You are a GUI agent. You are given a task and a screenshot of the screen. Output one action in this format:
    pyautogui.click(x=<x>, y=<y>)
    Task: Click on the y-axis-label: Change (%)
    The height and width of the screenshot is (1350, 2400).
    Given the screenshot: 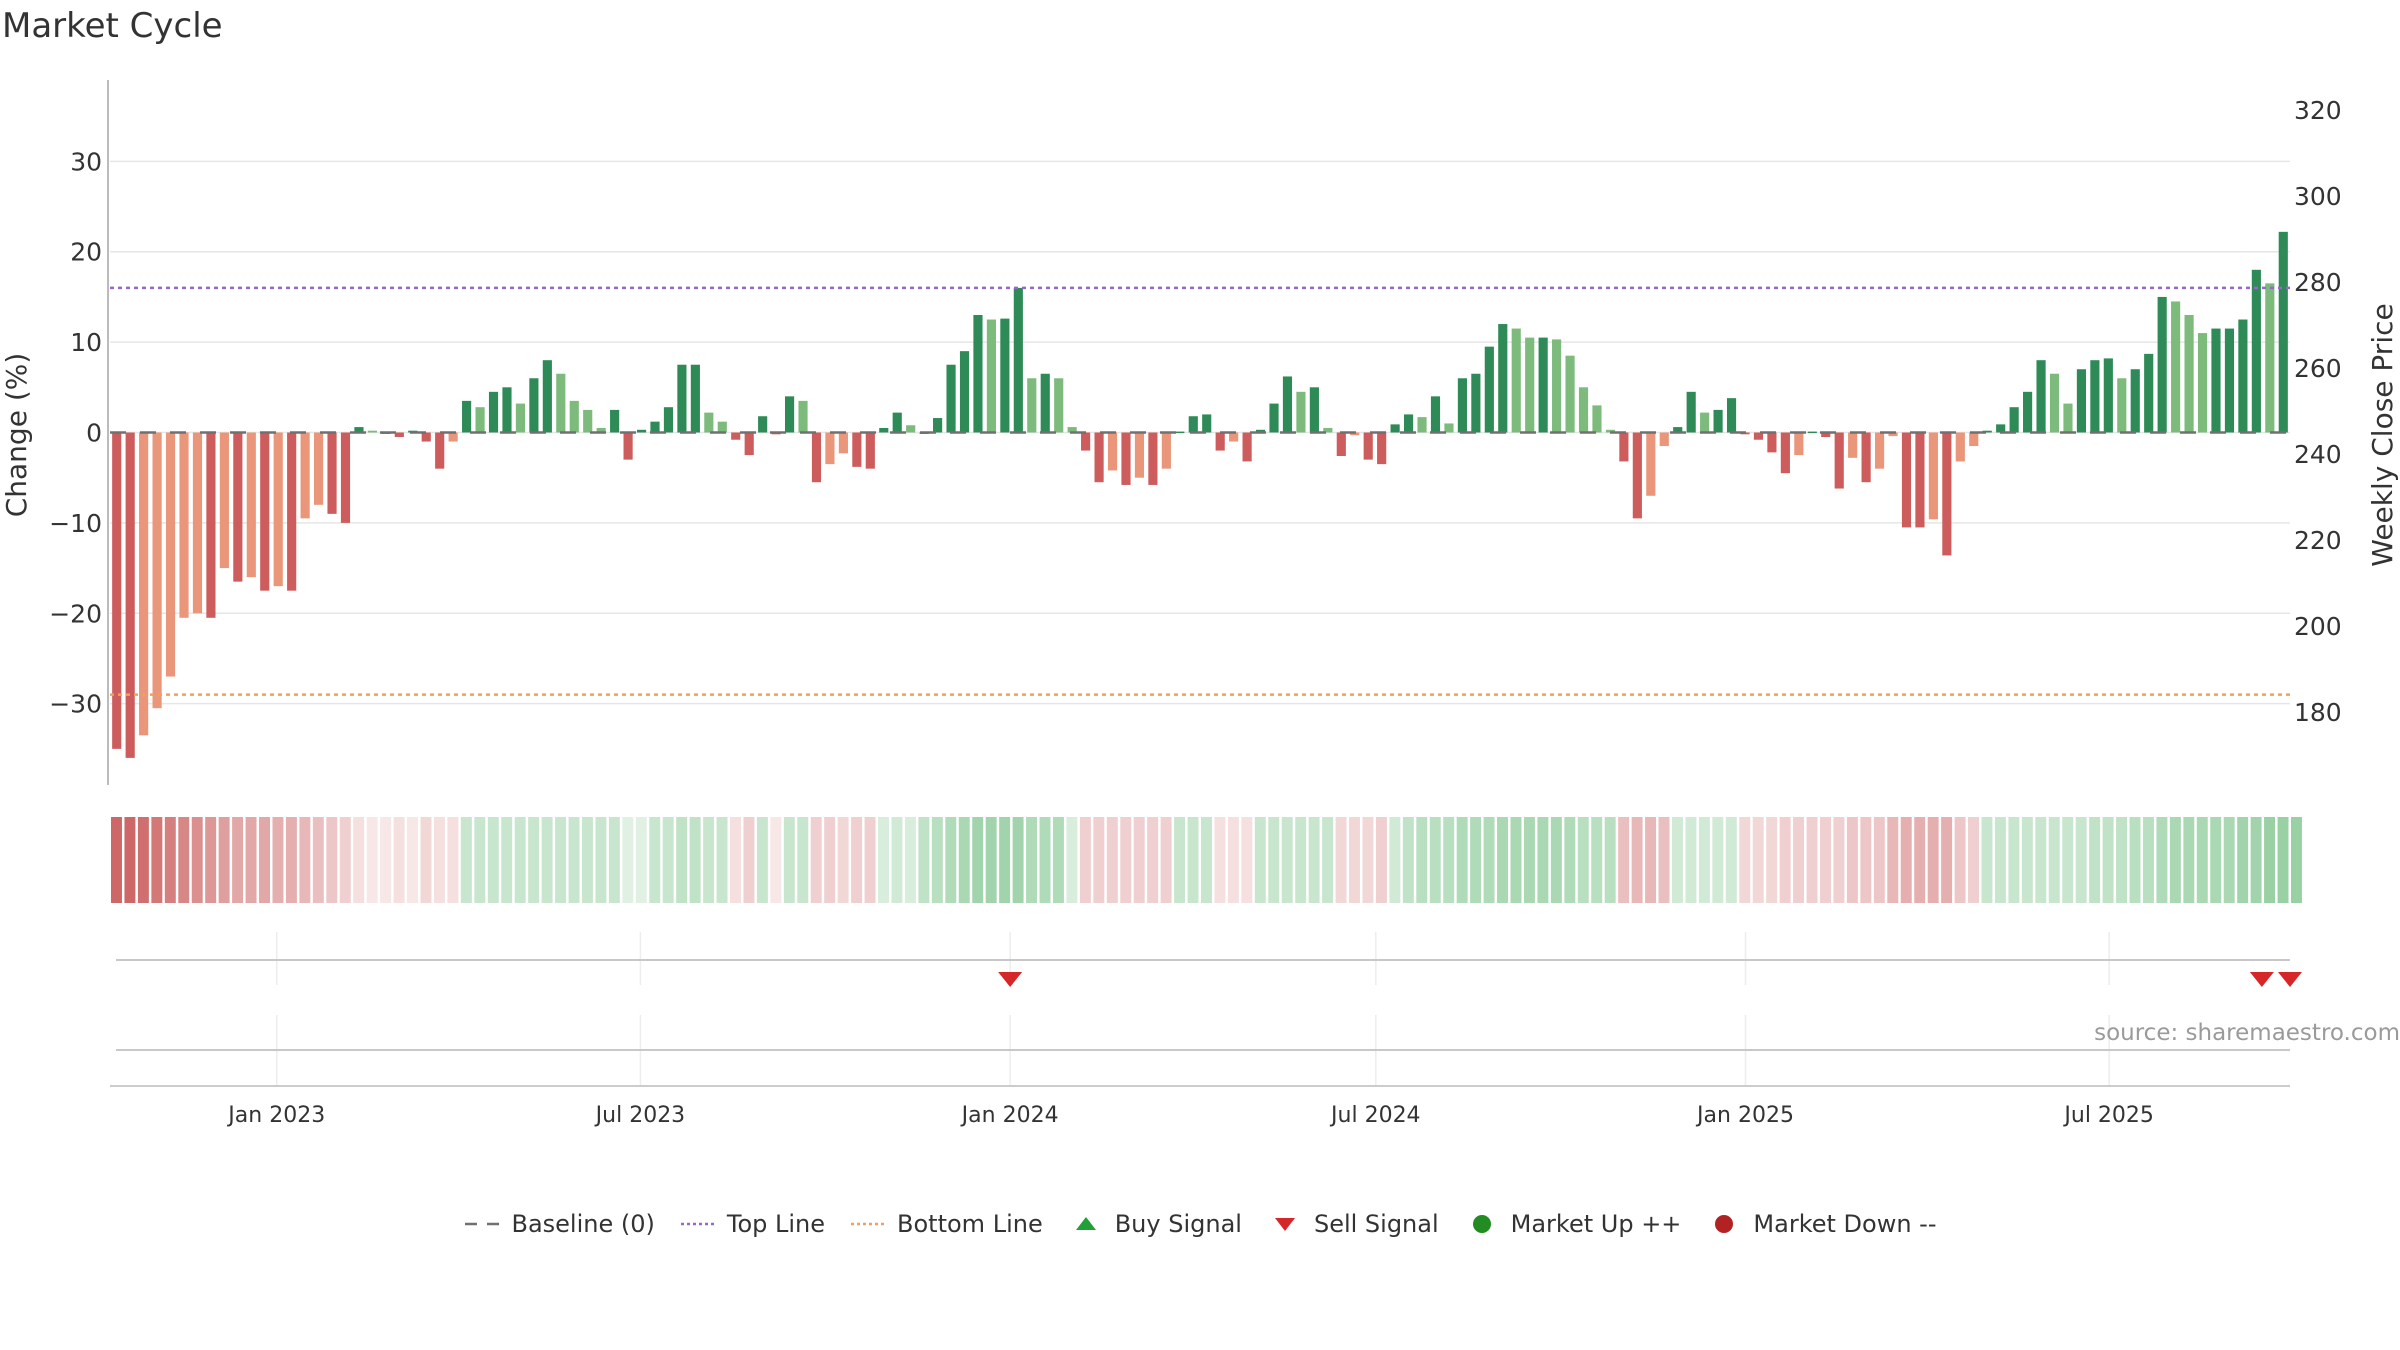 What is the action you would take?
    pyautogui.click(x=16, y=435)
    